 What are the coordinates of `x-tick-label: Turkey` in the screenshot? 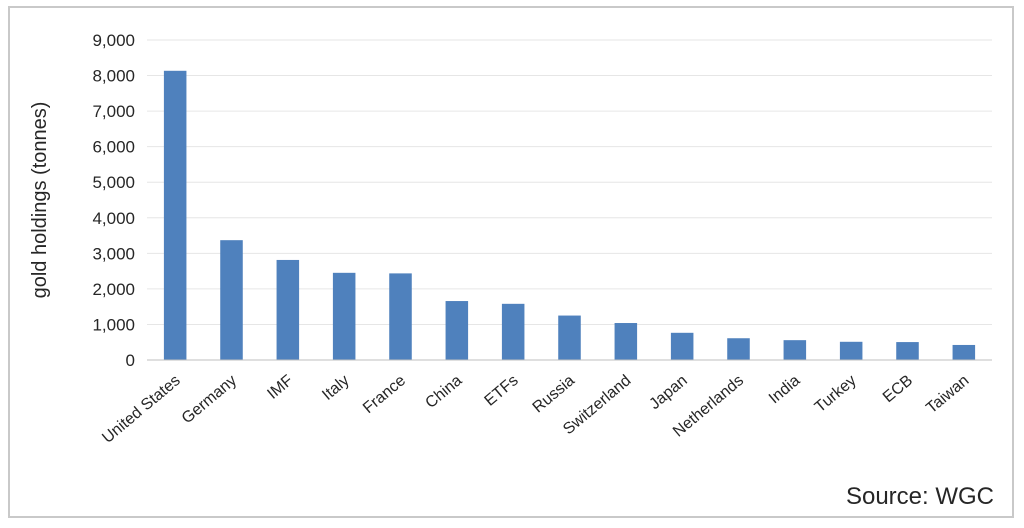 It's located at (836, 394).